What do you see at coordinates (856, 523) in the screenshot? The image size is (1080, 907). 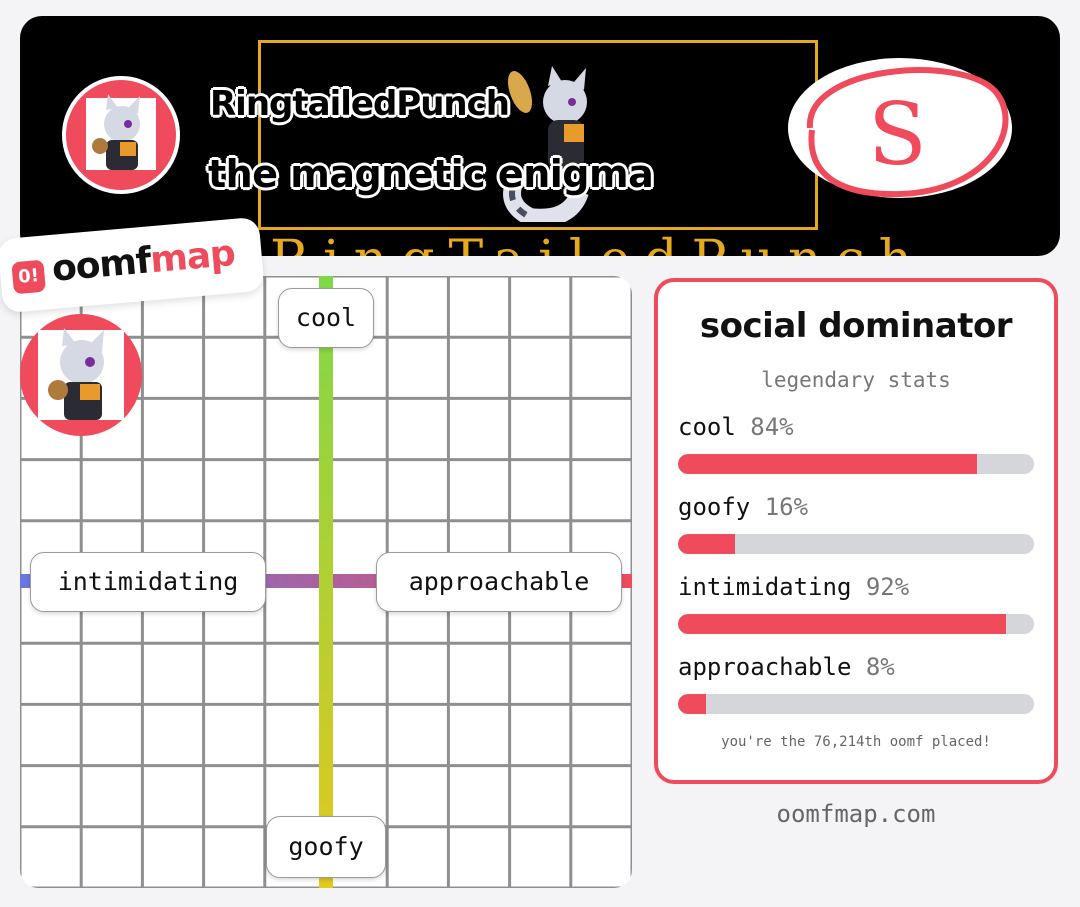 I see `stat-goofy: goofy 16%` at bounding box center [856, 523].